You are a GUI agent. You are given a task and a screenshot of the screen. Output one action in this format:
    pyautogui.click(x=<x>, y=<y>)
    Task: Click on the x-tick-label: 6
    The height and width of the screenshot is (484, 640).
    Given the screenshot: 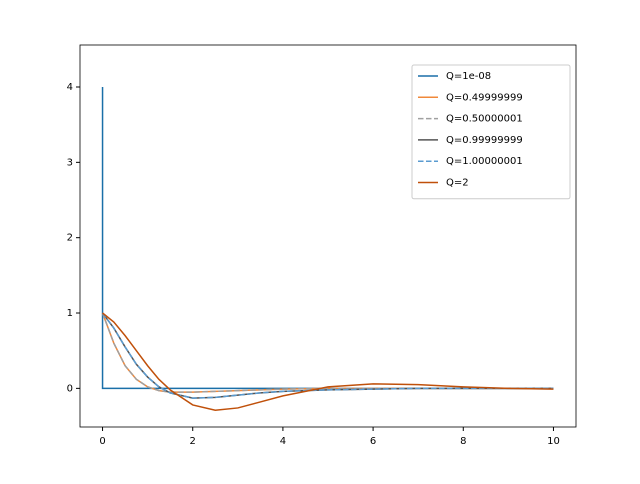 What is the action you would take?
    pyautogui.click(x=373, y=441)
    